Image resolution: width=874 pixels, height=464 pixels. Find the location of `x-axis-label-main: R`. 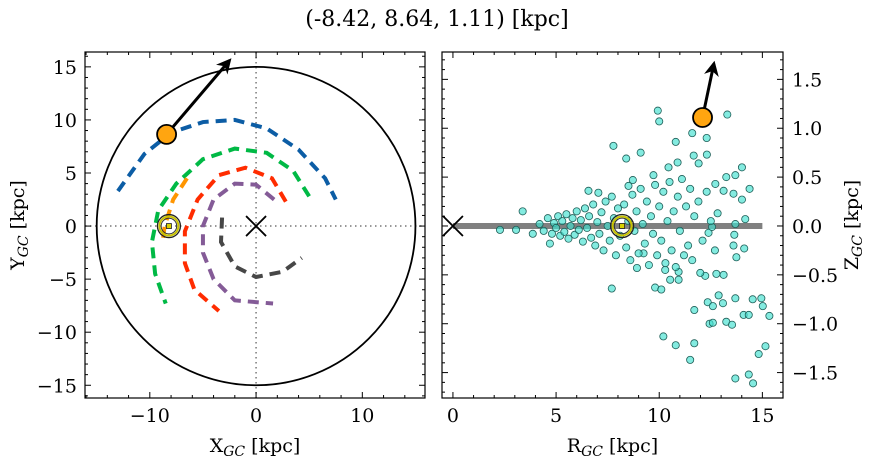

x-axis-label-main: R is located at coordinates (574, 446).